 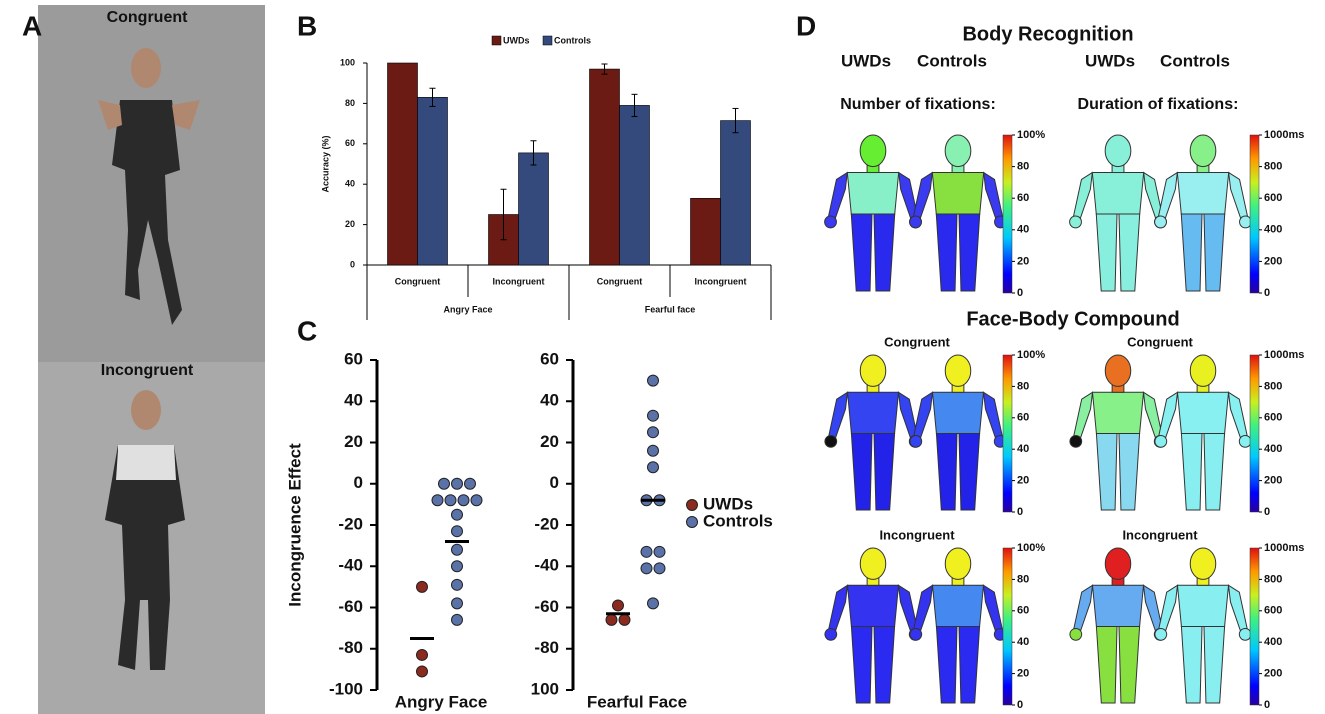 What do you see at coordinates (1273, 167) in the screenshot?
I see `colorbar-tick-label: 800` at bounding box center [1273, 167].